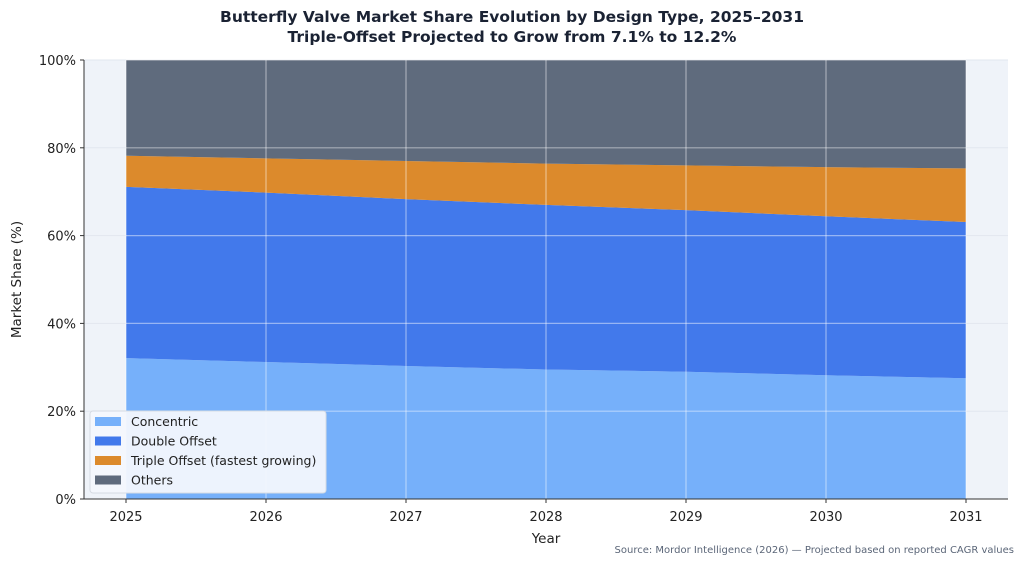 The width and height of the screenshot is (1024, 568). What do you see at coordinates (965, 517) in the screenshot?
I see `x-tick-label: 2031` at bounding box center [965, 517].